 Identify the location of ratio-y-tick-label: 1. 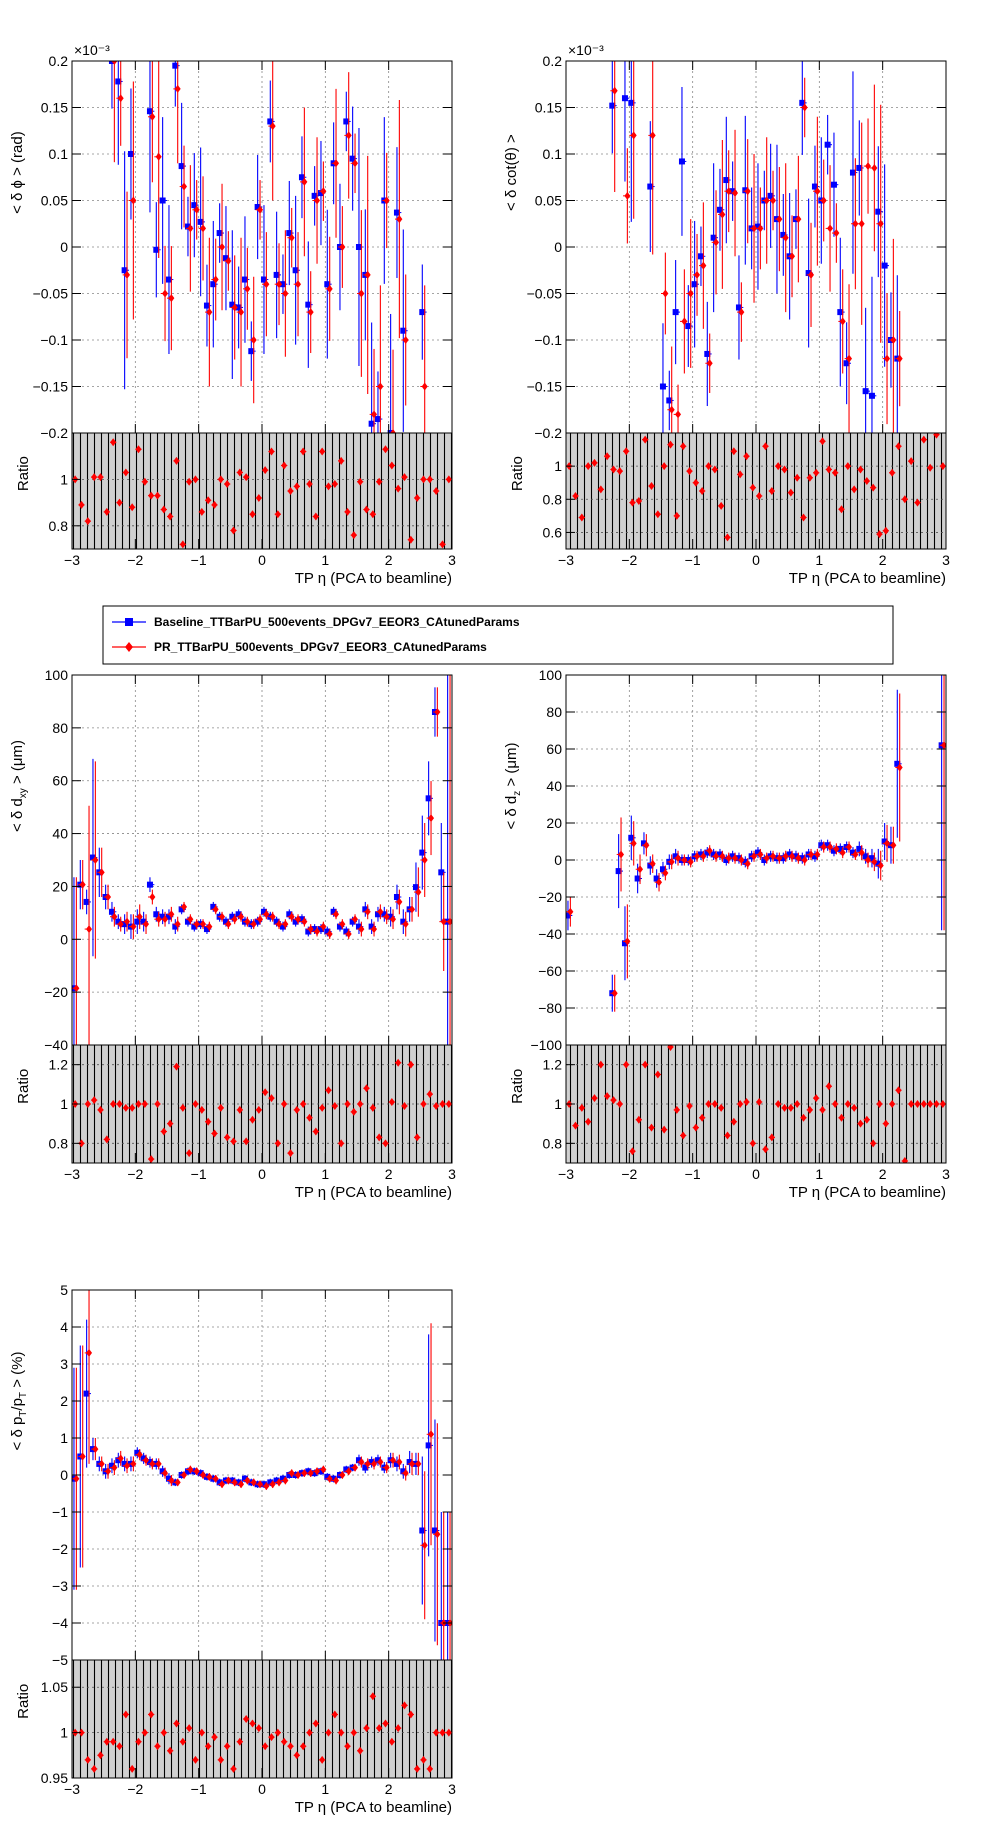
(558, 466).